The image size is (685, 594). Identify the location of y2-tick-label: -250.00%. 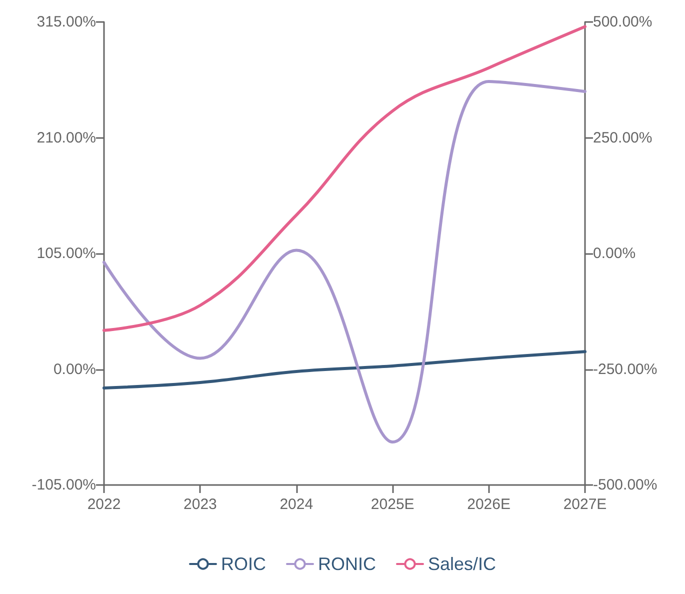
(625, 369).